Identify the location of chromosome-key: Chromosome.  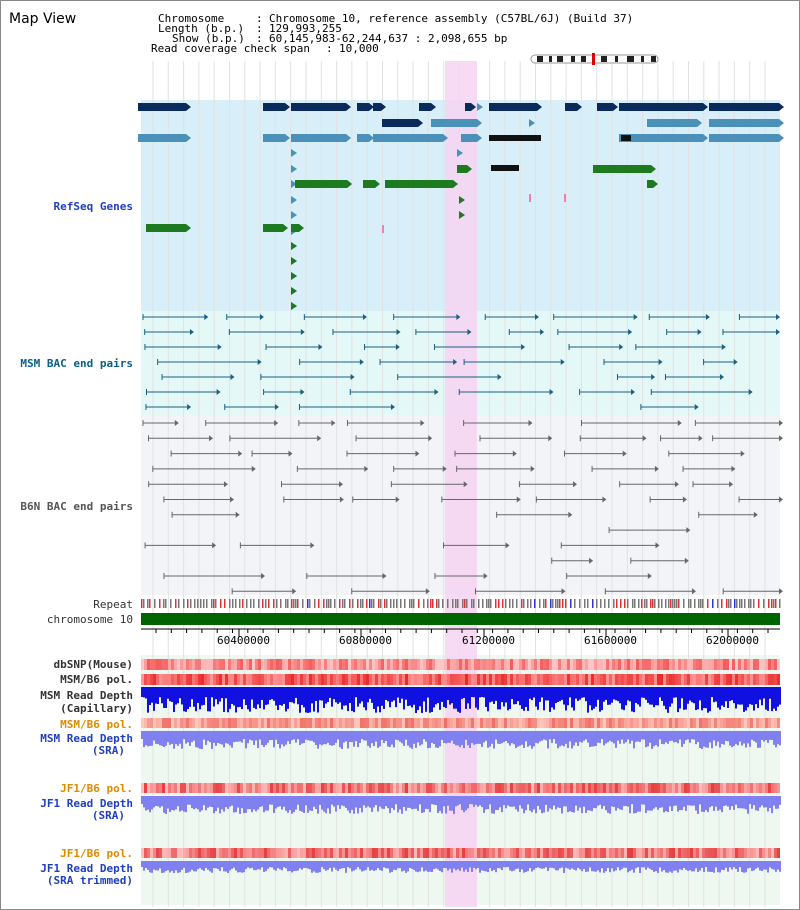
(191, 18).